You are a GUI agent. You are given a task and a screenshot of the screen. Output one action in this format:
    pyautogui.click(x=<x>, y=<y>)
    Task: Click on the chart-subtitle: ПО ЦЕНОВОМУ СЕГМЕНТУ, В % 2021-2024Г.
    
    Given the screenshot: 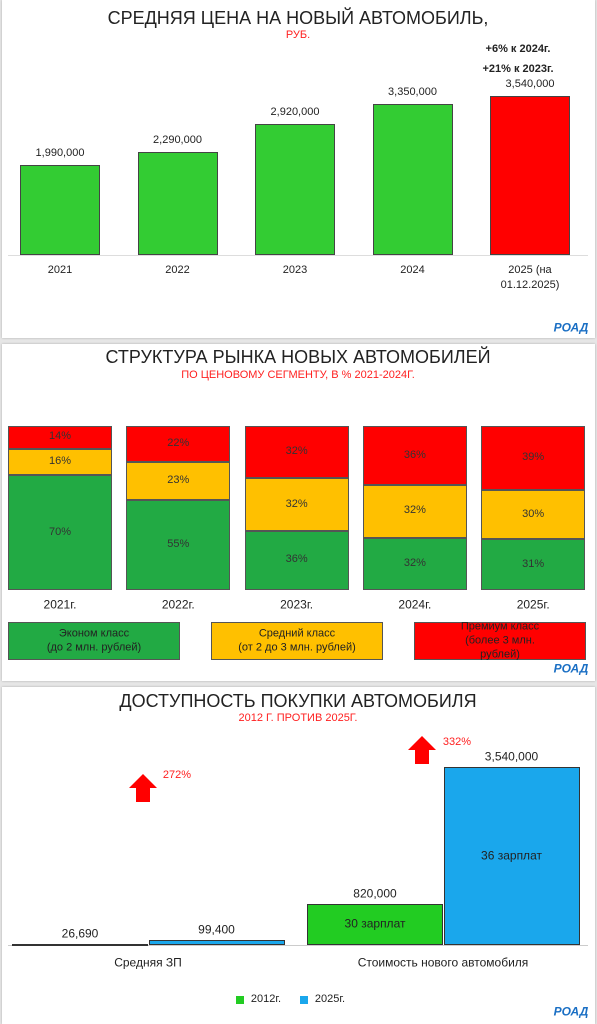 What is the action you would take?
    pyautogui.click(x=298, y=375)
    